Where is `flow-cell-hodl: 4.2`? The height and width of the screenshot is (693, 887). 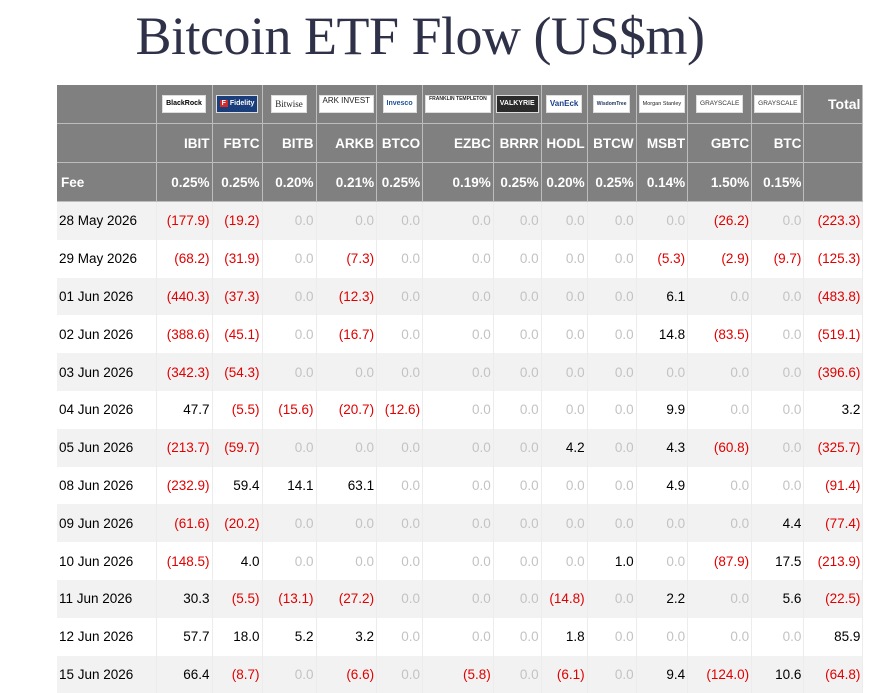
flow-cell-hodl: 4.2 is located at coordinates (564, 447).